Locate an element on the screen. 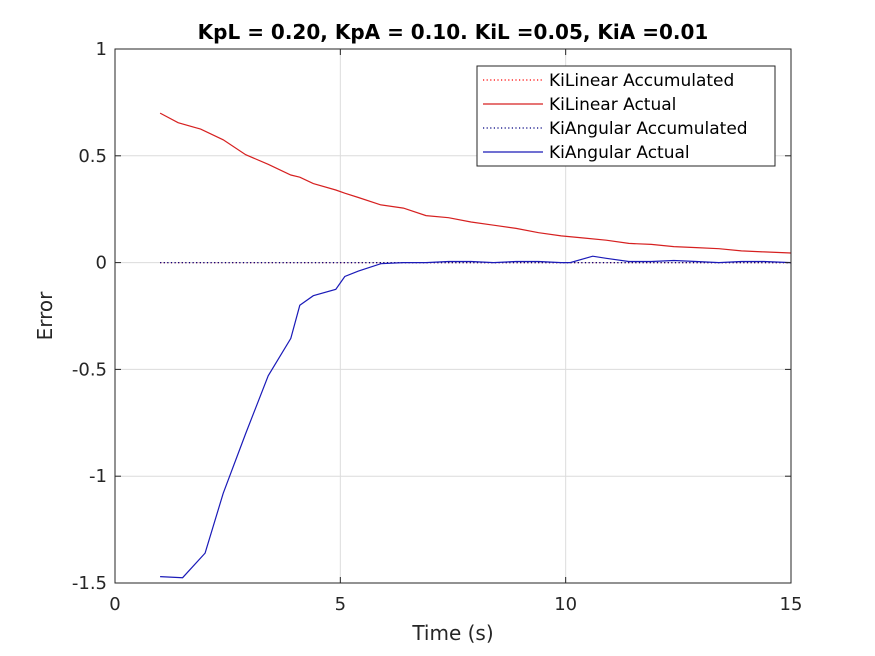 The image size is (875, 656). x-tick-label: 5 is located at coordinates (340, 604).